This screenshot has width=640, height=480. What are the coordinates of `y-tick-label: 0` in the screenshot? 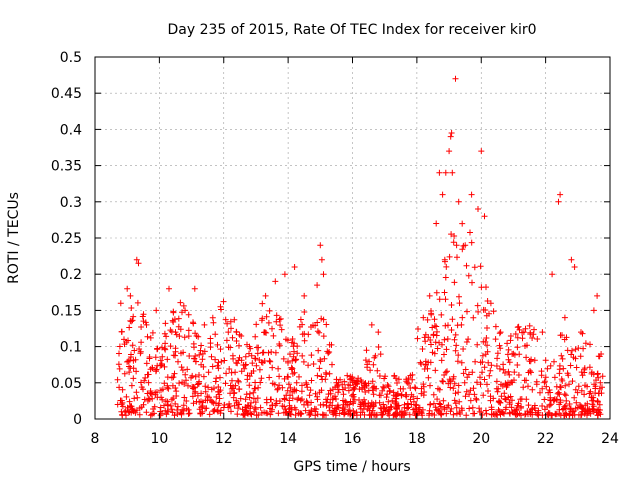 It's located at (77, 420).